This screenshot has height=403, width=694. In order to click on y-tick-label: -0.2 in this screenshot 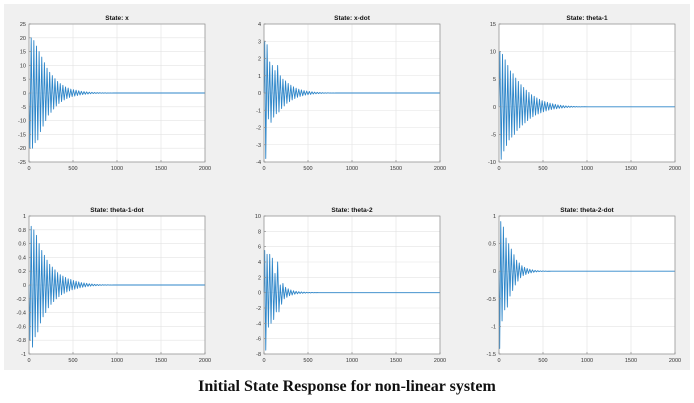, I will do `click(21, 300)`.